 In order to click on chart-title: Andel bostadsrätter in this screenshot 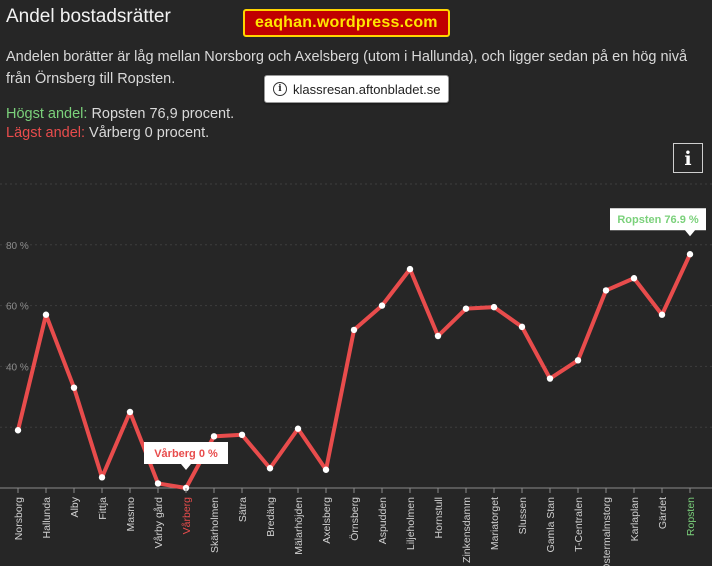, I will do `click(88, 16)`.